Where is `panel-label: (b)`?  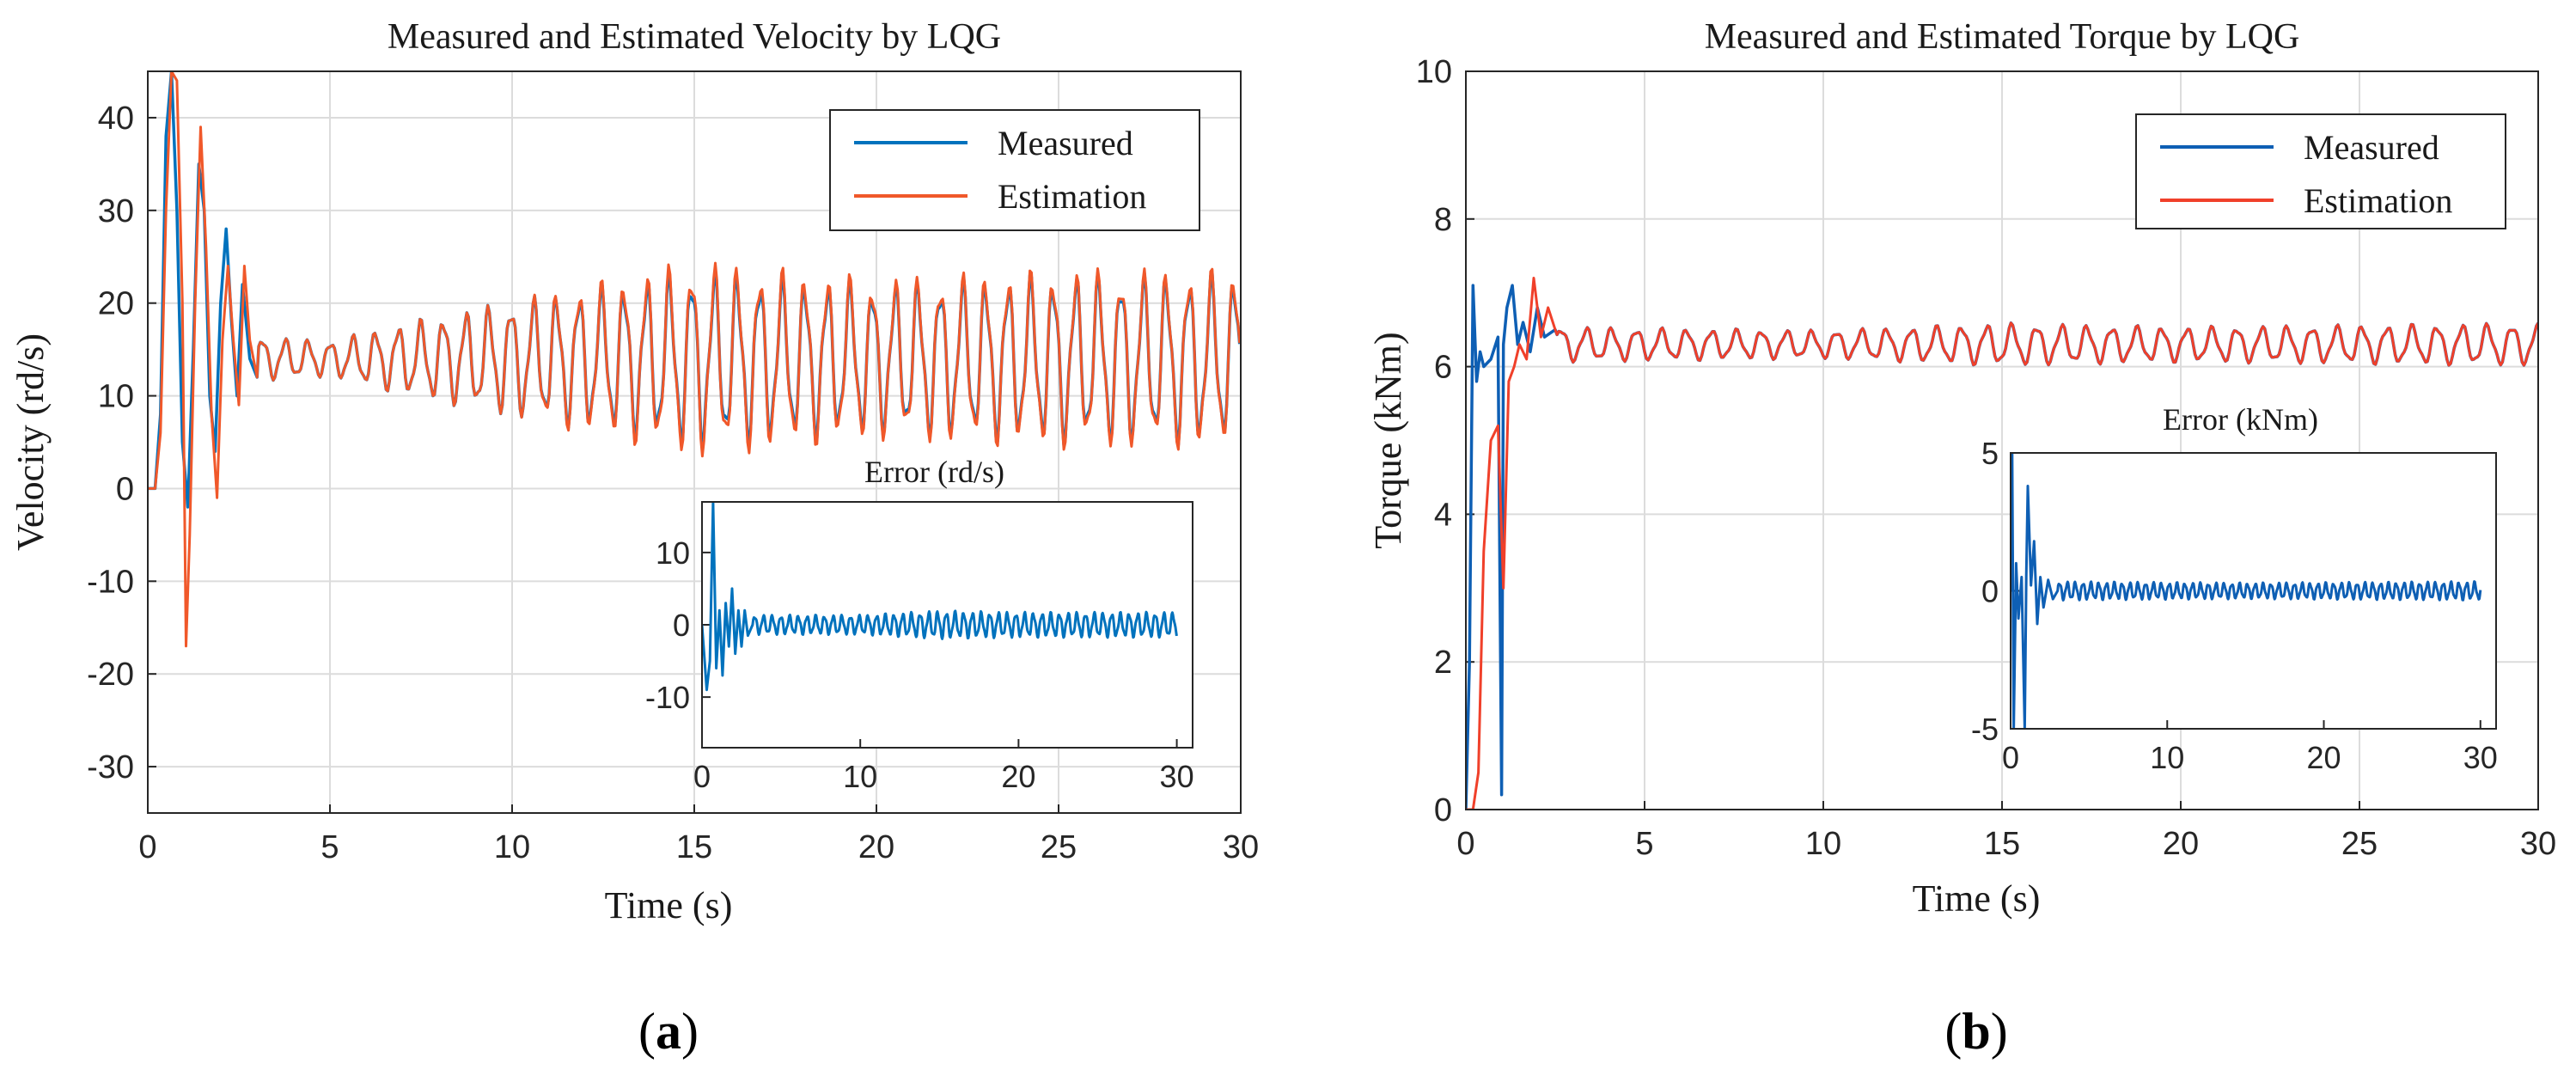
panel-label: (b) is located at coordinates (1975, 1031).